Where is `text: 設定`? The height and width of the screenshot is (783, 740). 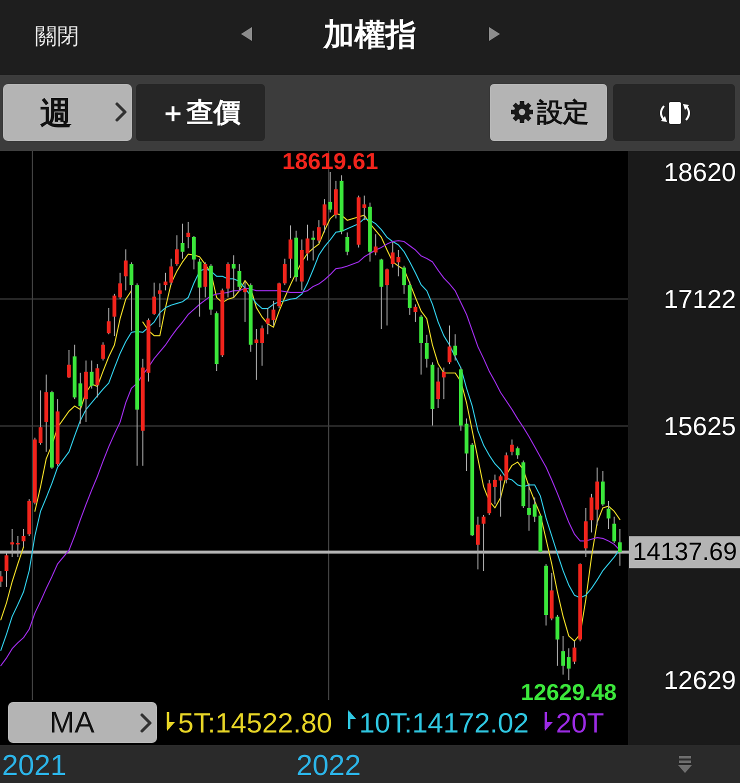
text: 設定 is located at coordinates (562, 113).